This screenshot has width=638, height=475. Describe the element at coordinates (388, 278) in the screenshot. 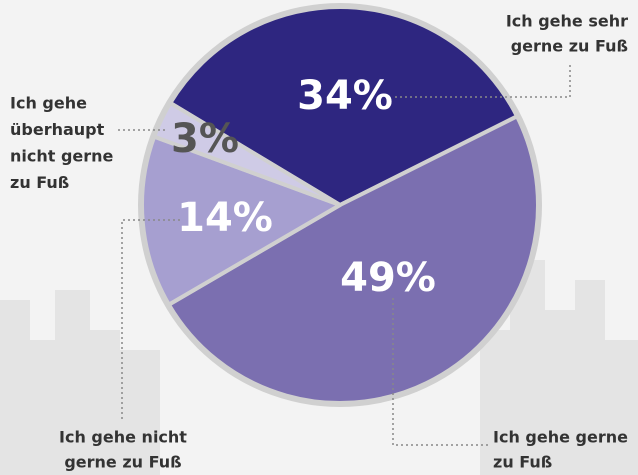

I see `value-label: 49%` at that location.